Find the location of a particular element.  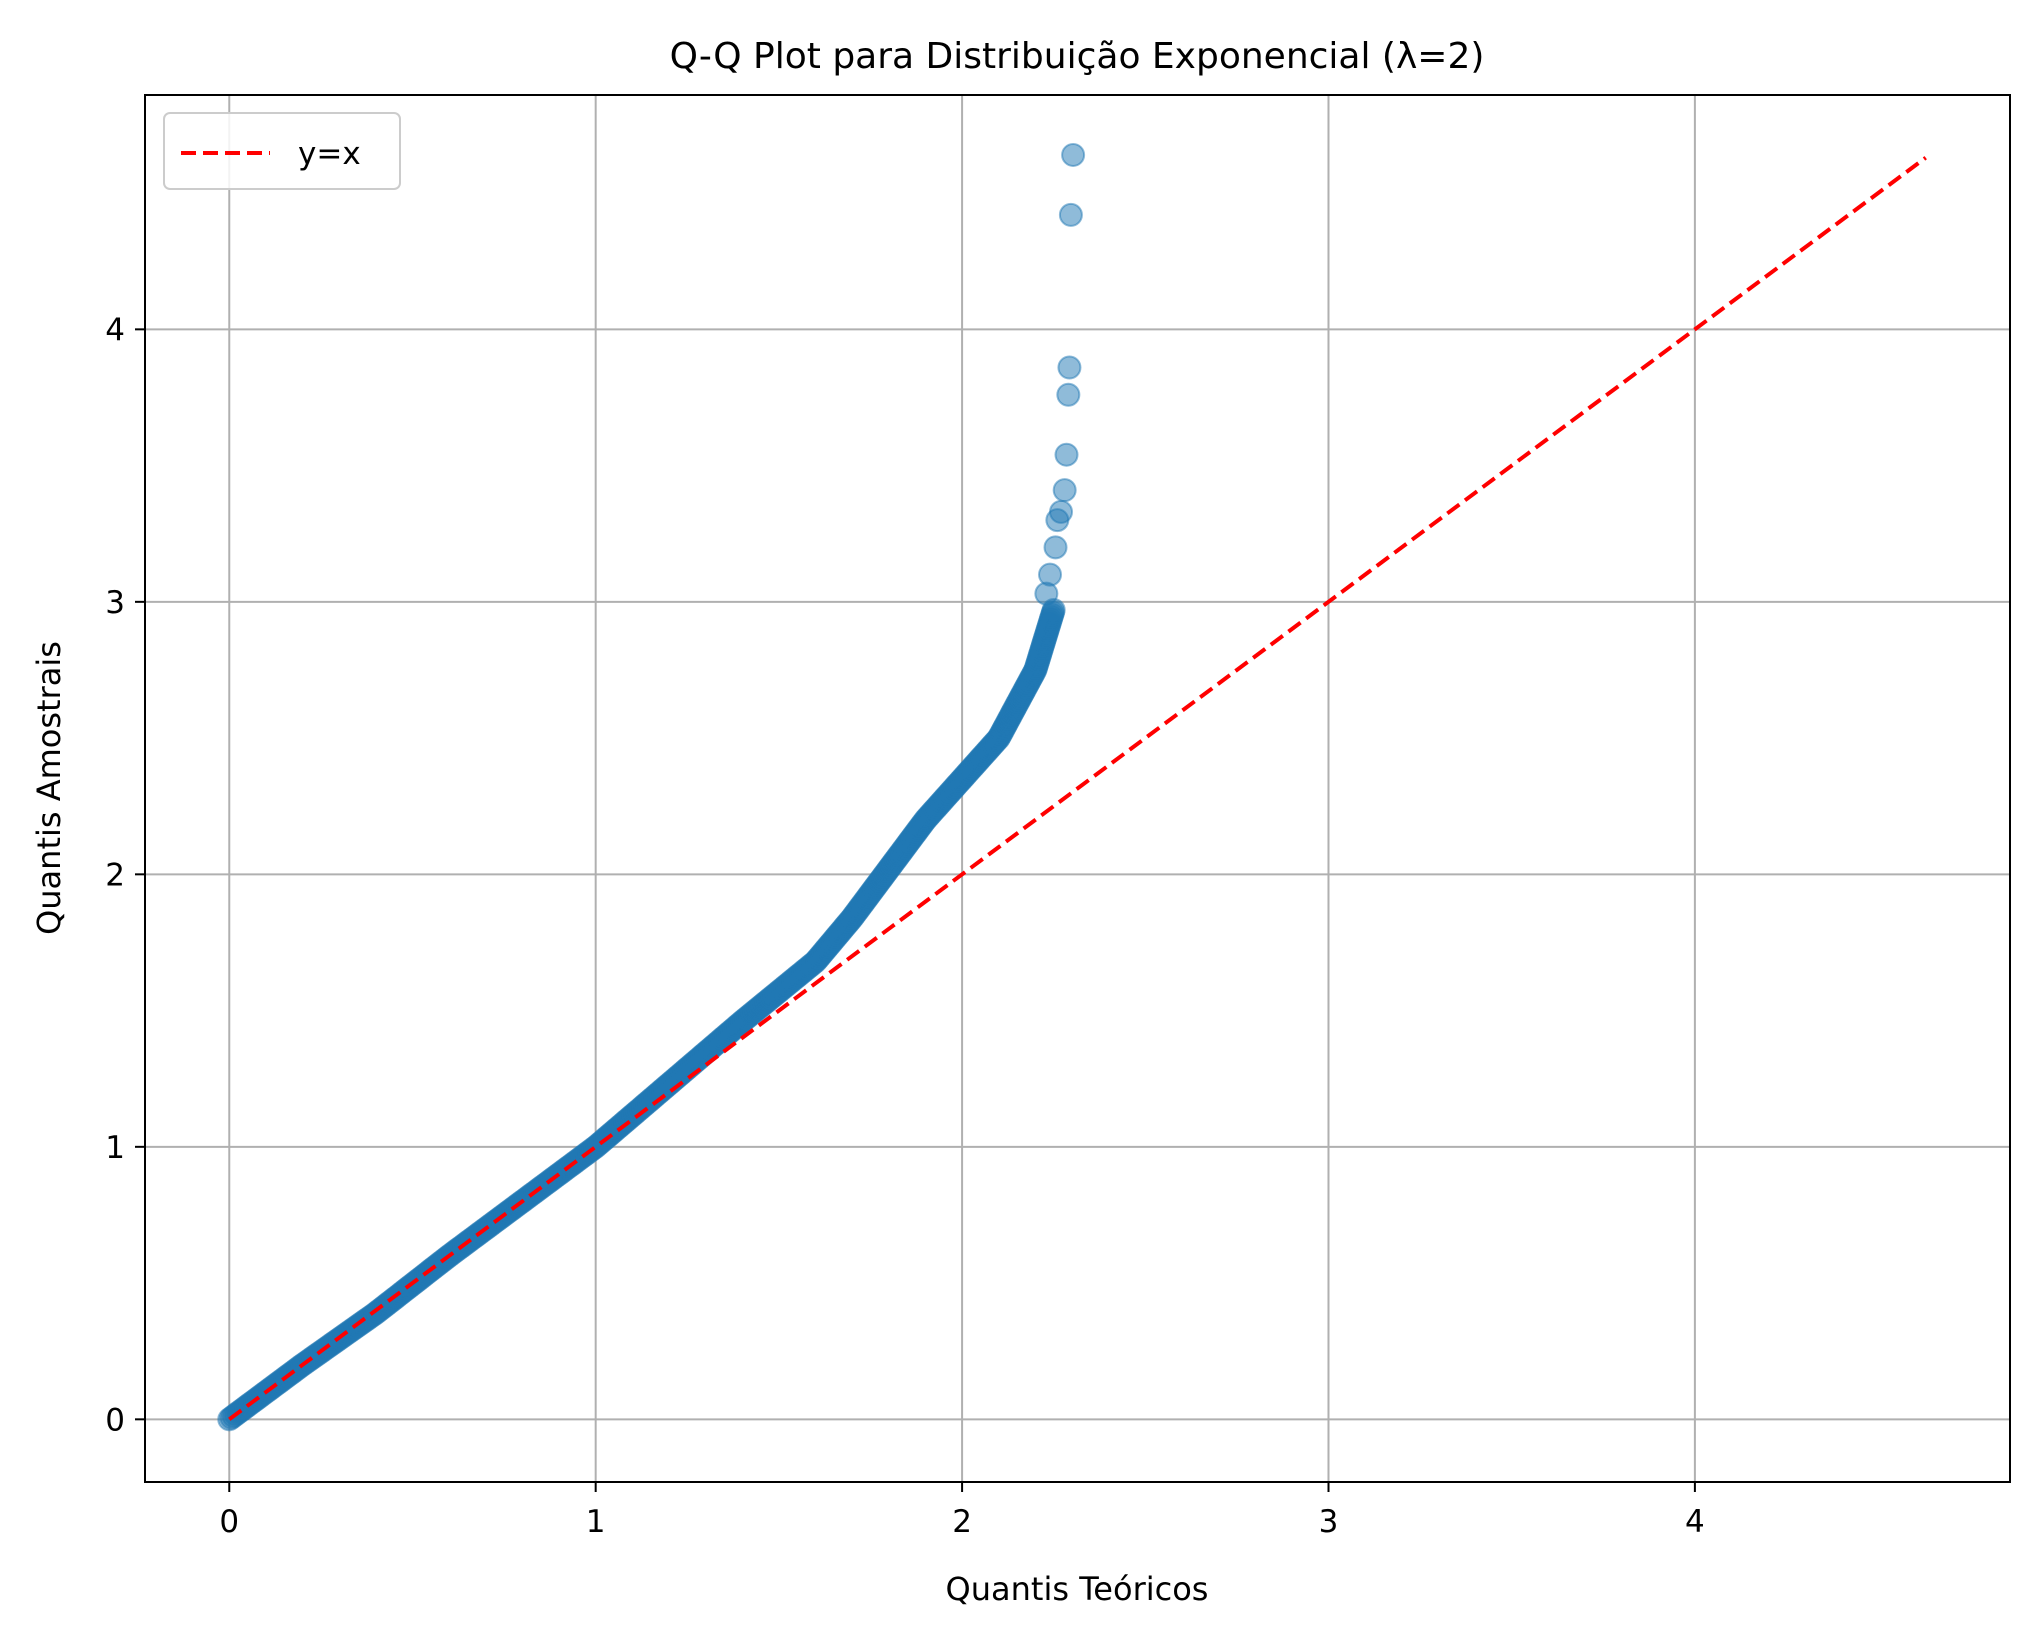

x-tick-label: 2 is located at coordinates (962, 1522).